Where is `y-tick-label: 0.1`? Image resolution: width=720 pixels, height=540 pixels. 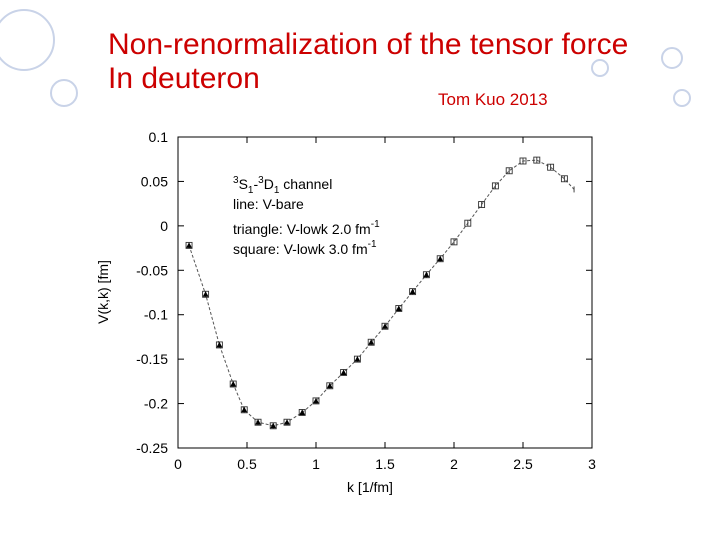 y-tick-label: 0.1 is located at coordinates (159, 137).